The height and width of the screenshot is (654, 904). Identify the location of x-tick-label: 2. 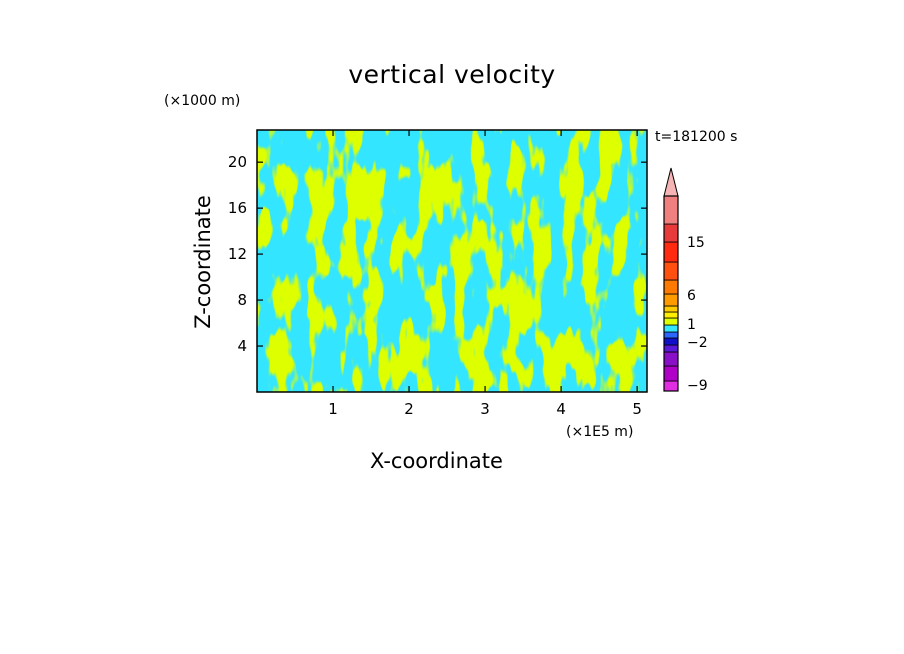
(409, 409).